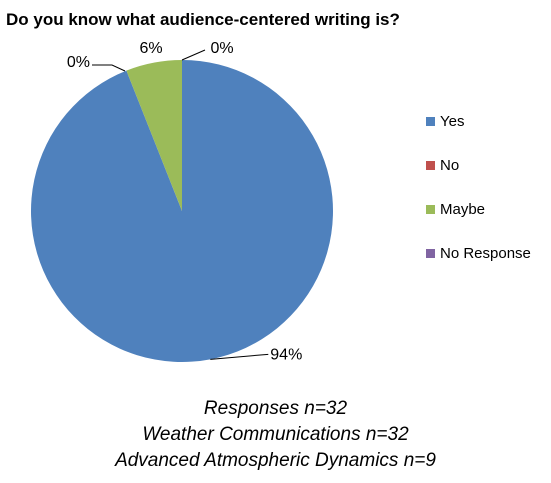  I want to click on legend: Yes No Maybe No Response, so click(478, 198).